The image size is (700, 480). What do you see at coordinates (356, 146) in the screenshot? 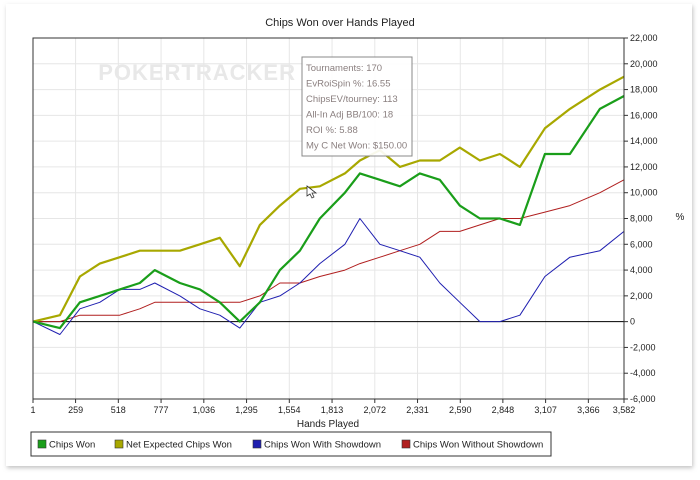
I see `tooltip-line: My C Net Won: $150.00` at bounding box center [356, 146].